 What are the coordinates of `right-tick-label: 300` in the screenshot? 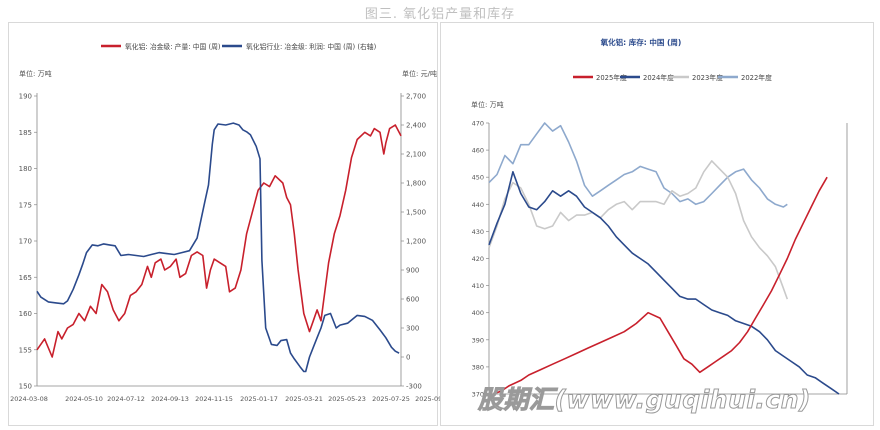 It's located at (412, 329).